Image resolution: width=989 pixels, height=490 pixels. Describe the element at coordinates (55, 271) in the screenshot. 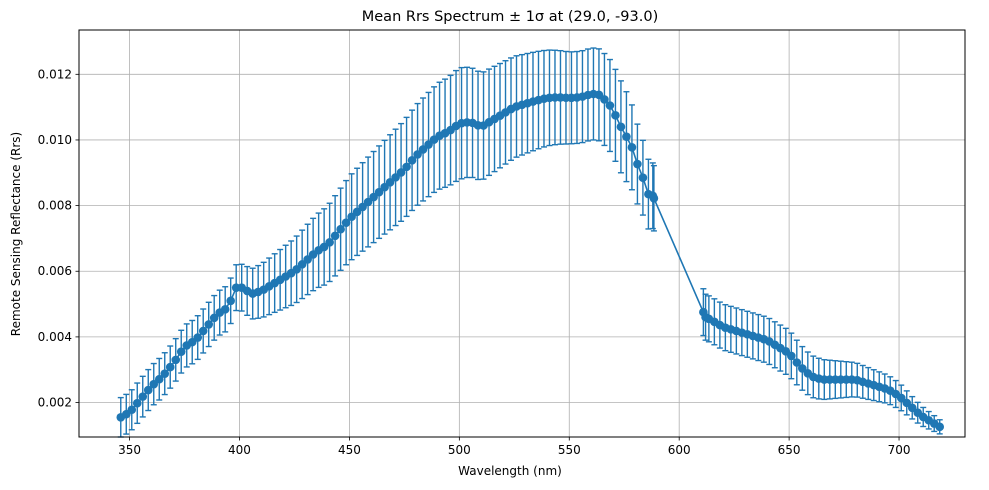

I see `y-tick-label: 0.006` at that location.